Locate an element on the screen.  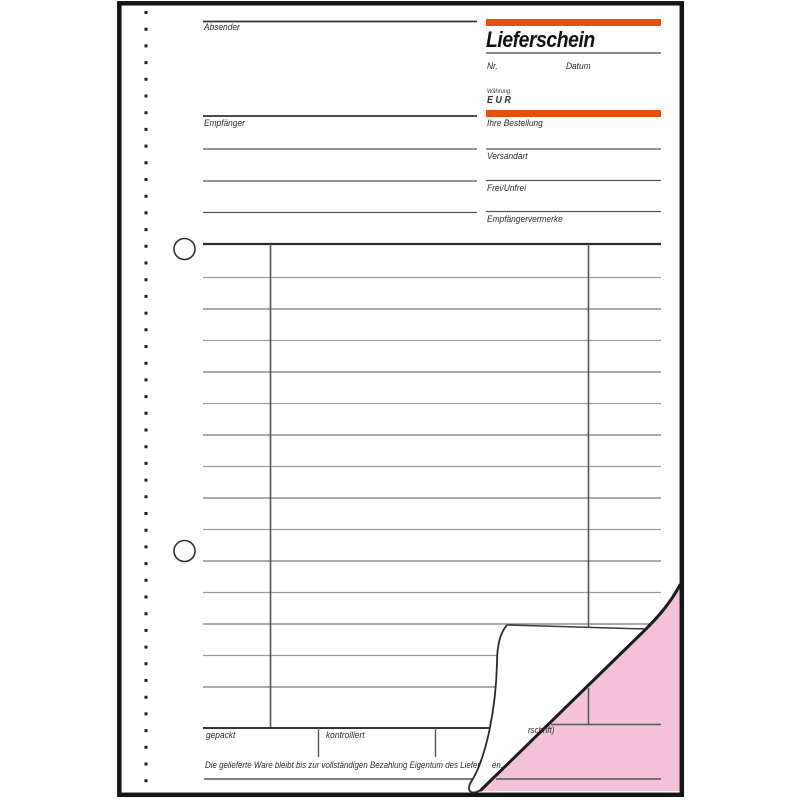
empfaengervermerke-label: Empfängervermerke is located at coordinates (525, 219).